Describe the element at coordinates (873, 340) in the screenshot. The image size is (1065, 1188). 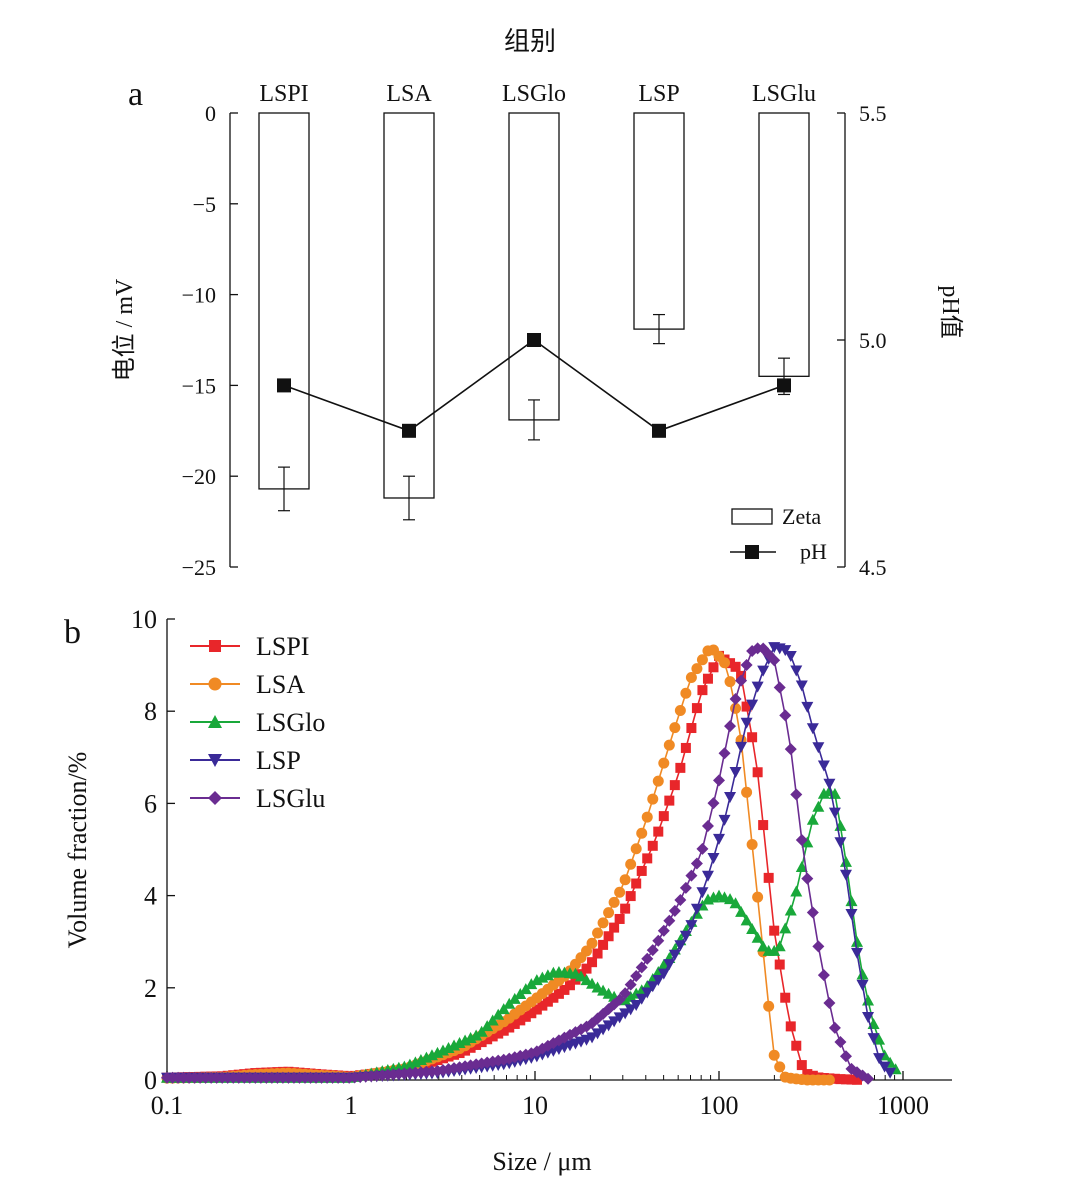
I see `right-y-tick-label: 5.0` at that location.